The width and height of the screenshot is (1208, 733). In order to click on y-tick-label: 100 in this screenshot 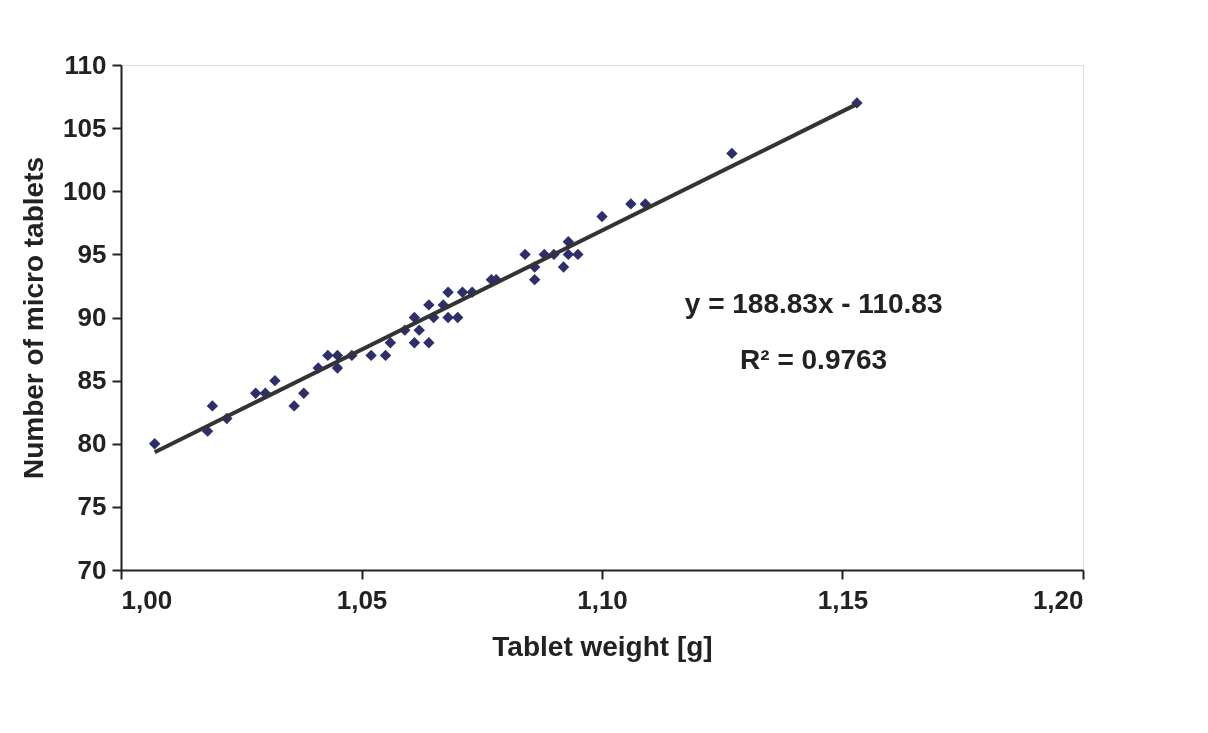, I will do `click(85, 190)`.